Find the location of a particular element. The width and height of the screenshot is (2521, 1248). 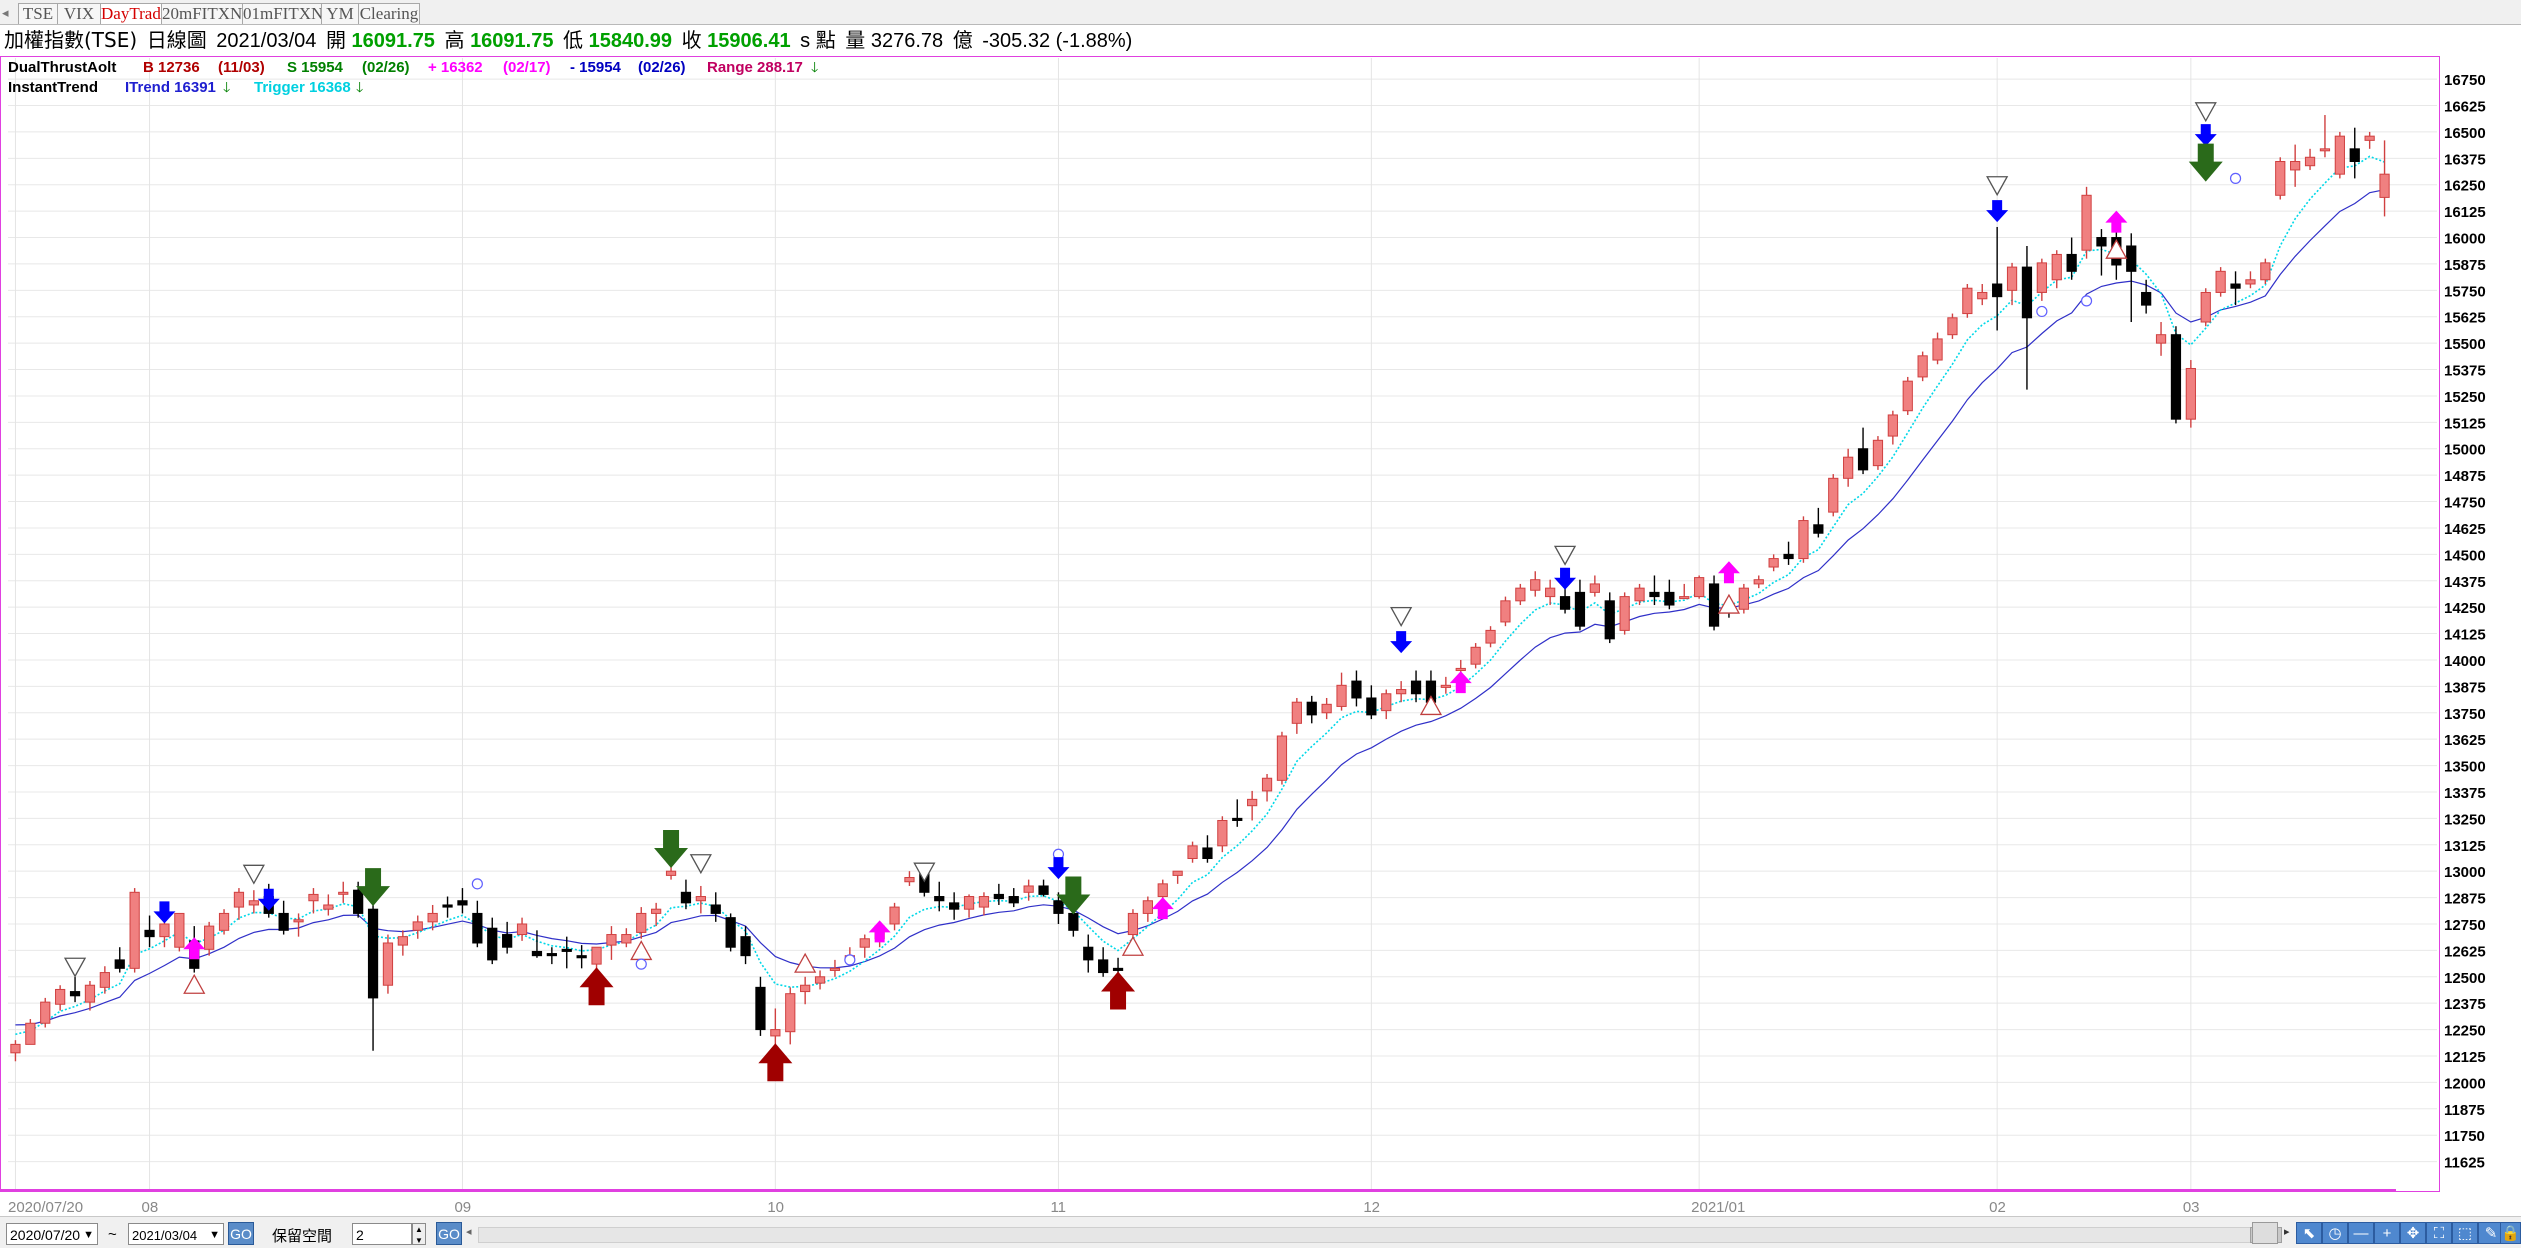

scroll-right-icon: ▸ is located at coordinates (2287, 1232).